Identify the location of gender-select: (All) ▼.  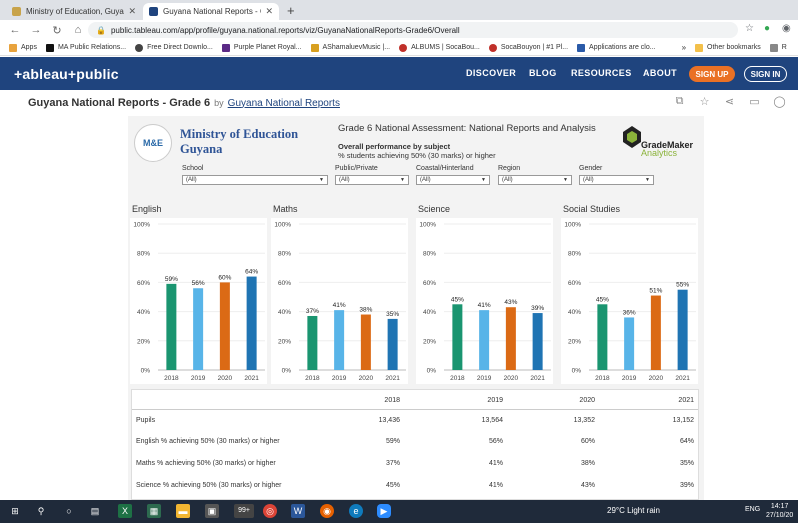
(616, 180).